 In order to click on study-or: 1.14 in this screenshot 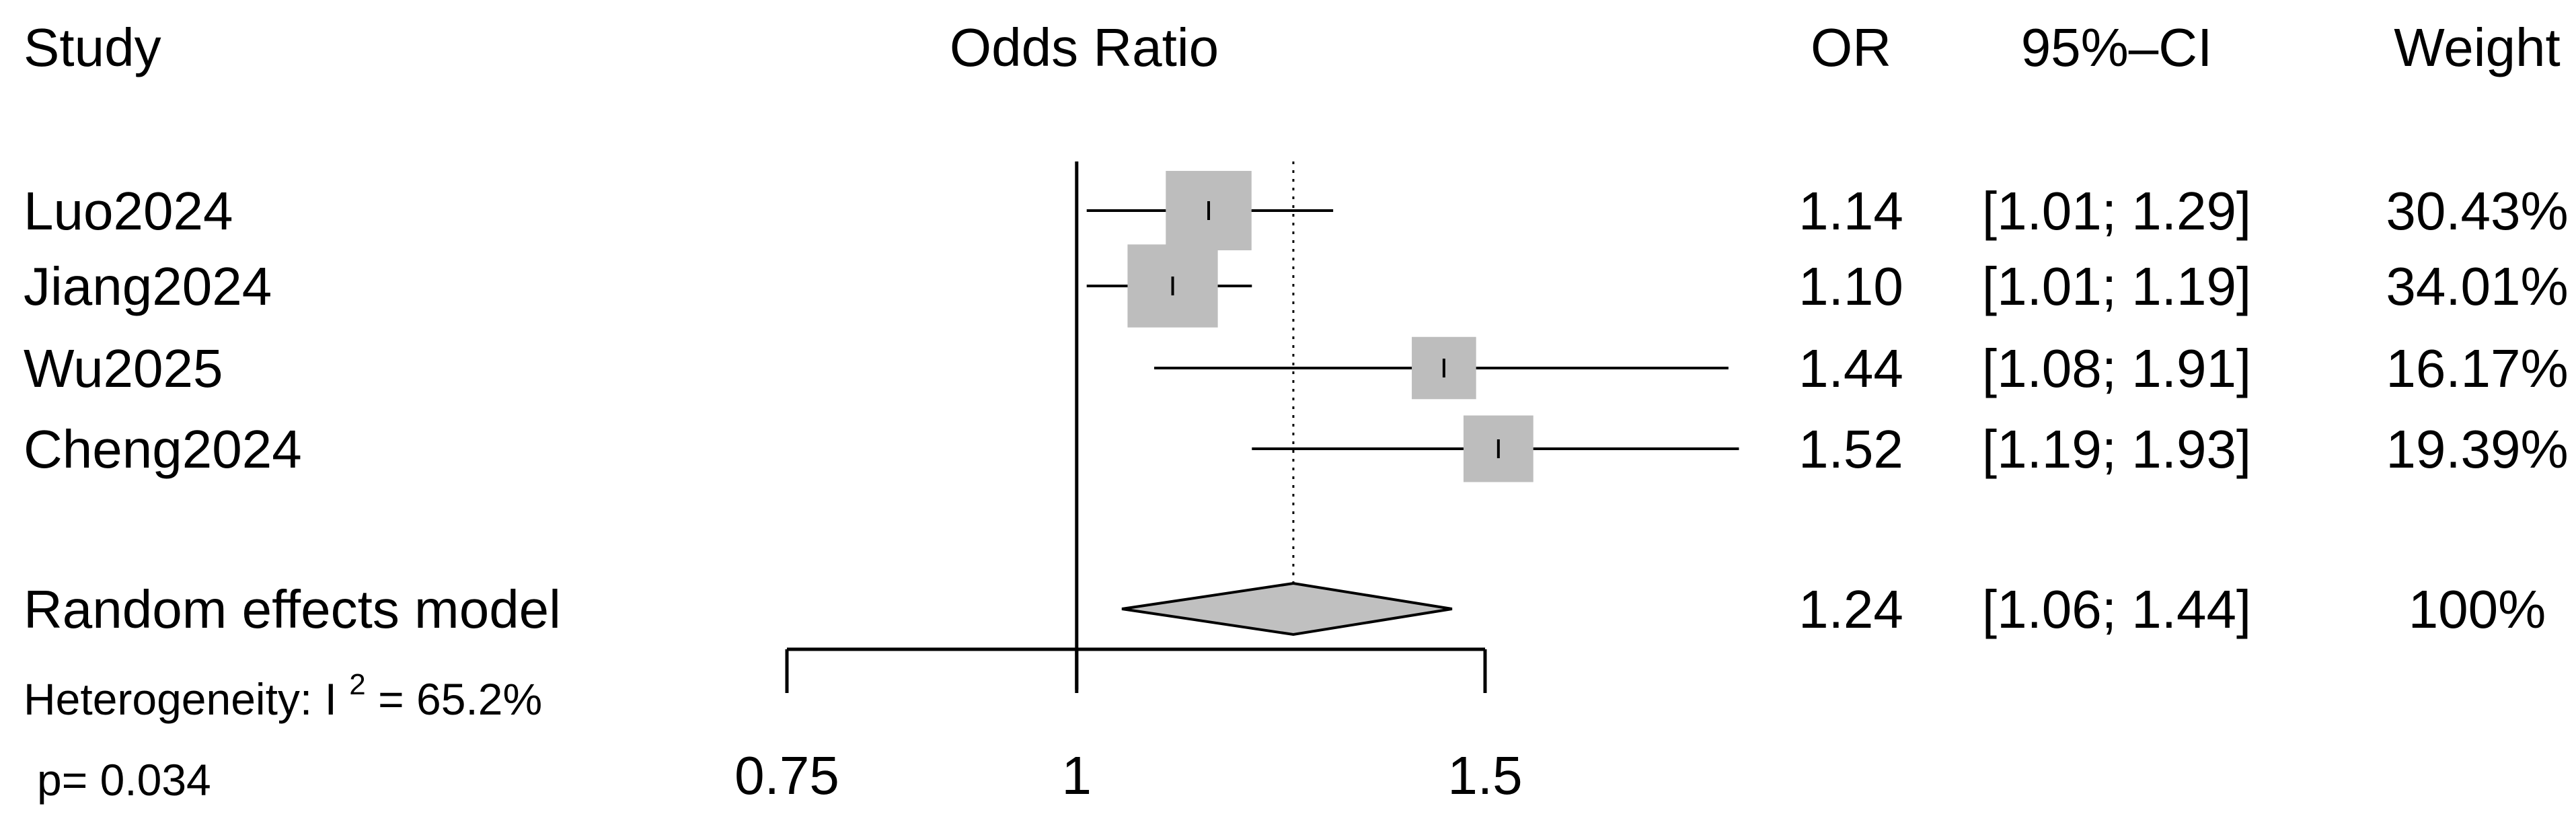, I will do `click(1850, 211)`.